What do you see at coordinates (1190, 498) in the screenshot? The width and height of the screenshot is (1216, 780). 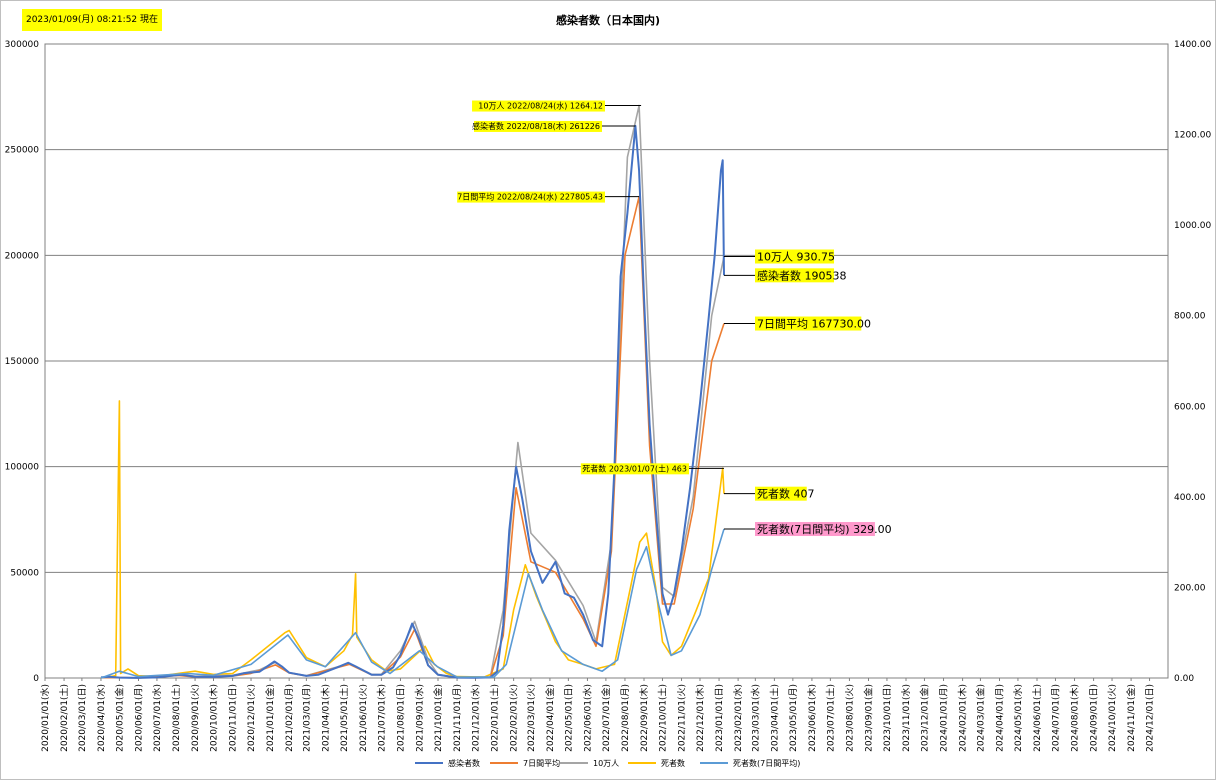 I see `y-right-tick-label: 400.00` at bounding box center [1190, 498].